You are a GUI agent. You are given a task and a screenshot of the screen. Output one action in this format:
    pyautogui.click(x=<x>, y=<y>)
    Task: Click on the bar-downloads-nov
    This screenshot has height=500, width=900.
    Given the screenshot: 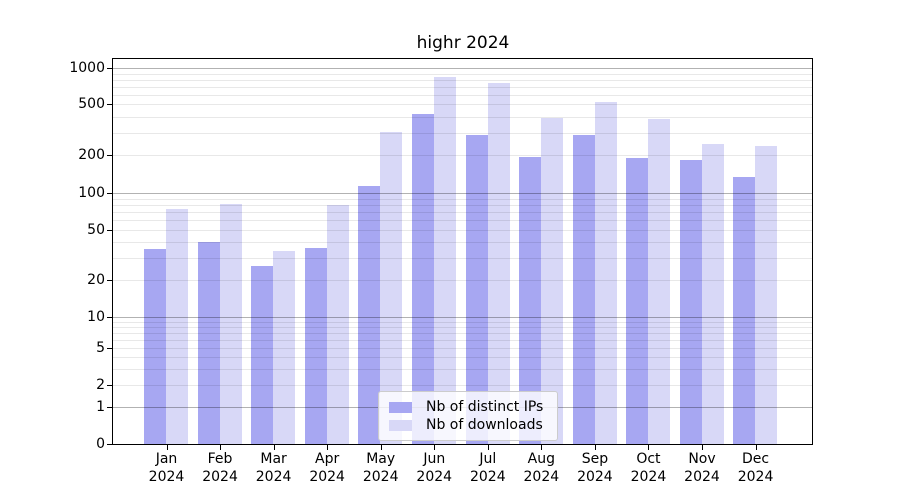 What is the action you would take?
    pyautogui.click(x=712, y=293)
    